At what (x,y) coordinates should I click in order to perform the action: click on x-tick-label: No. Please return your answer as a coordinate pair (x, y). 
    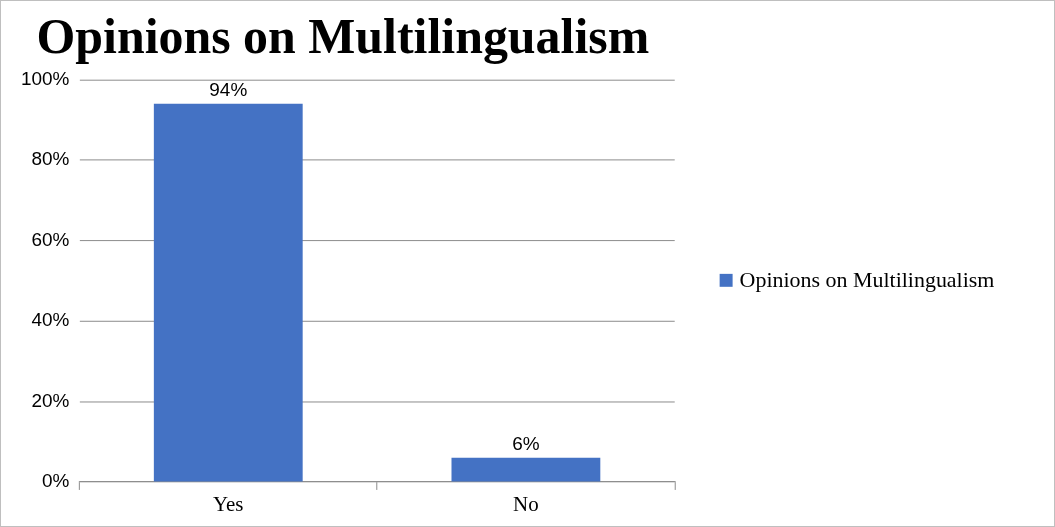
    Looking at the image, I should click on (526, 503).